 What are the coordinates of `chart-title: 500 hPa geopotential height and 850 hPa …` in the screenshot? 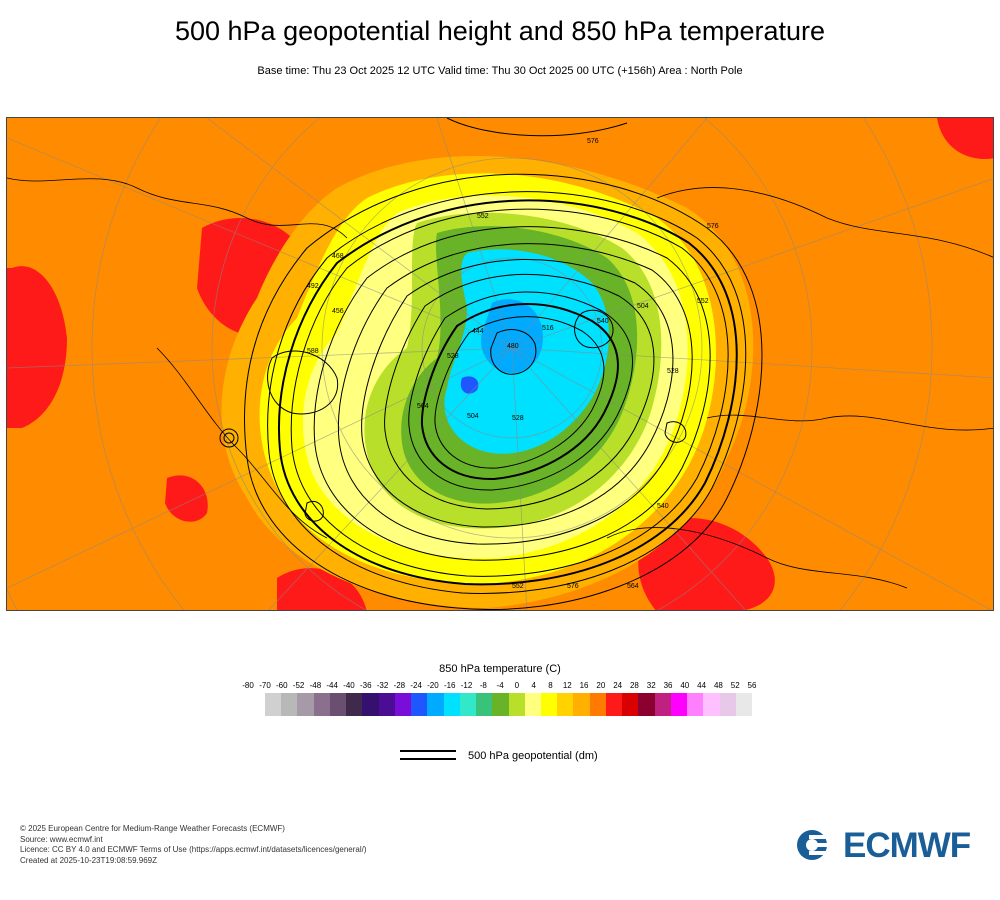 It's located at (499, 31).